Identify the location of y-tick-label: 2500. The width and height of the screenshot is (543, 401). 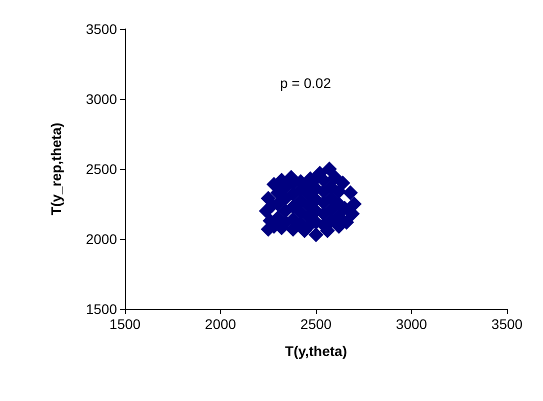
(102, 169).